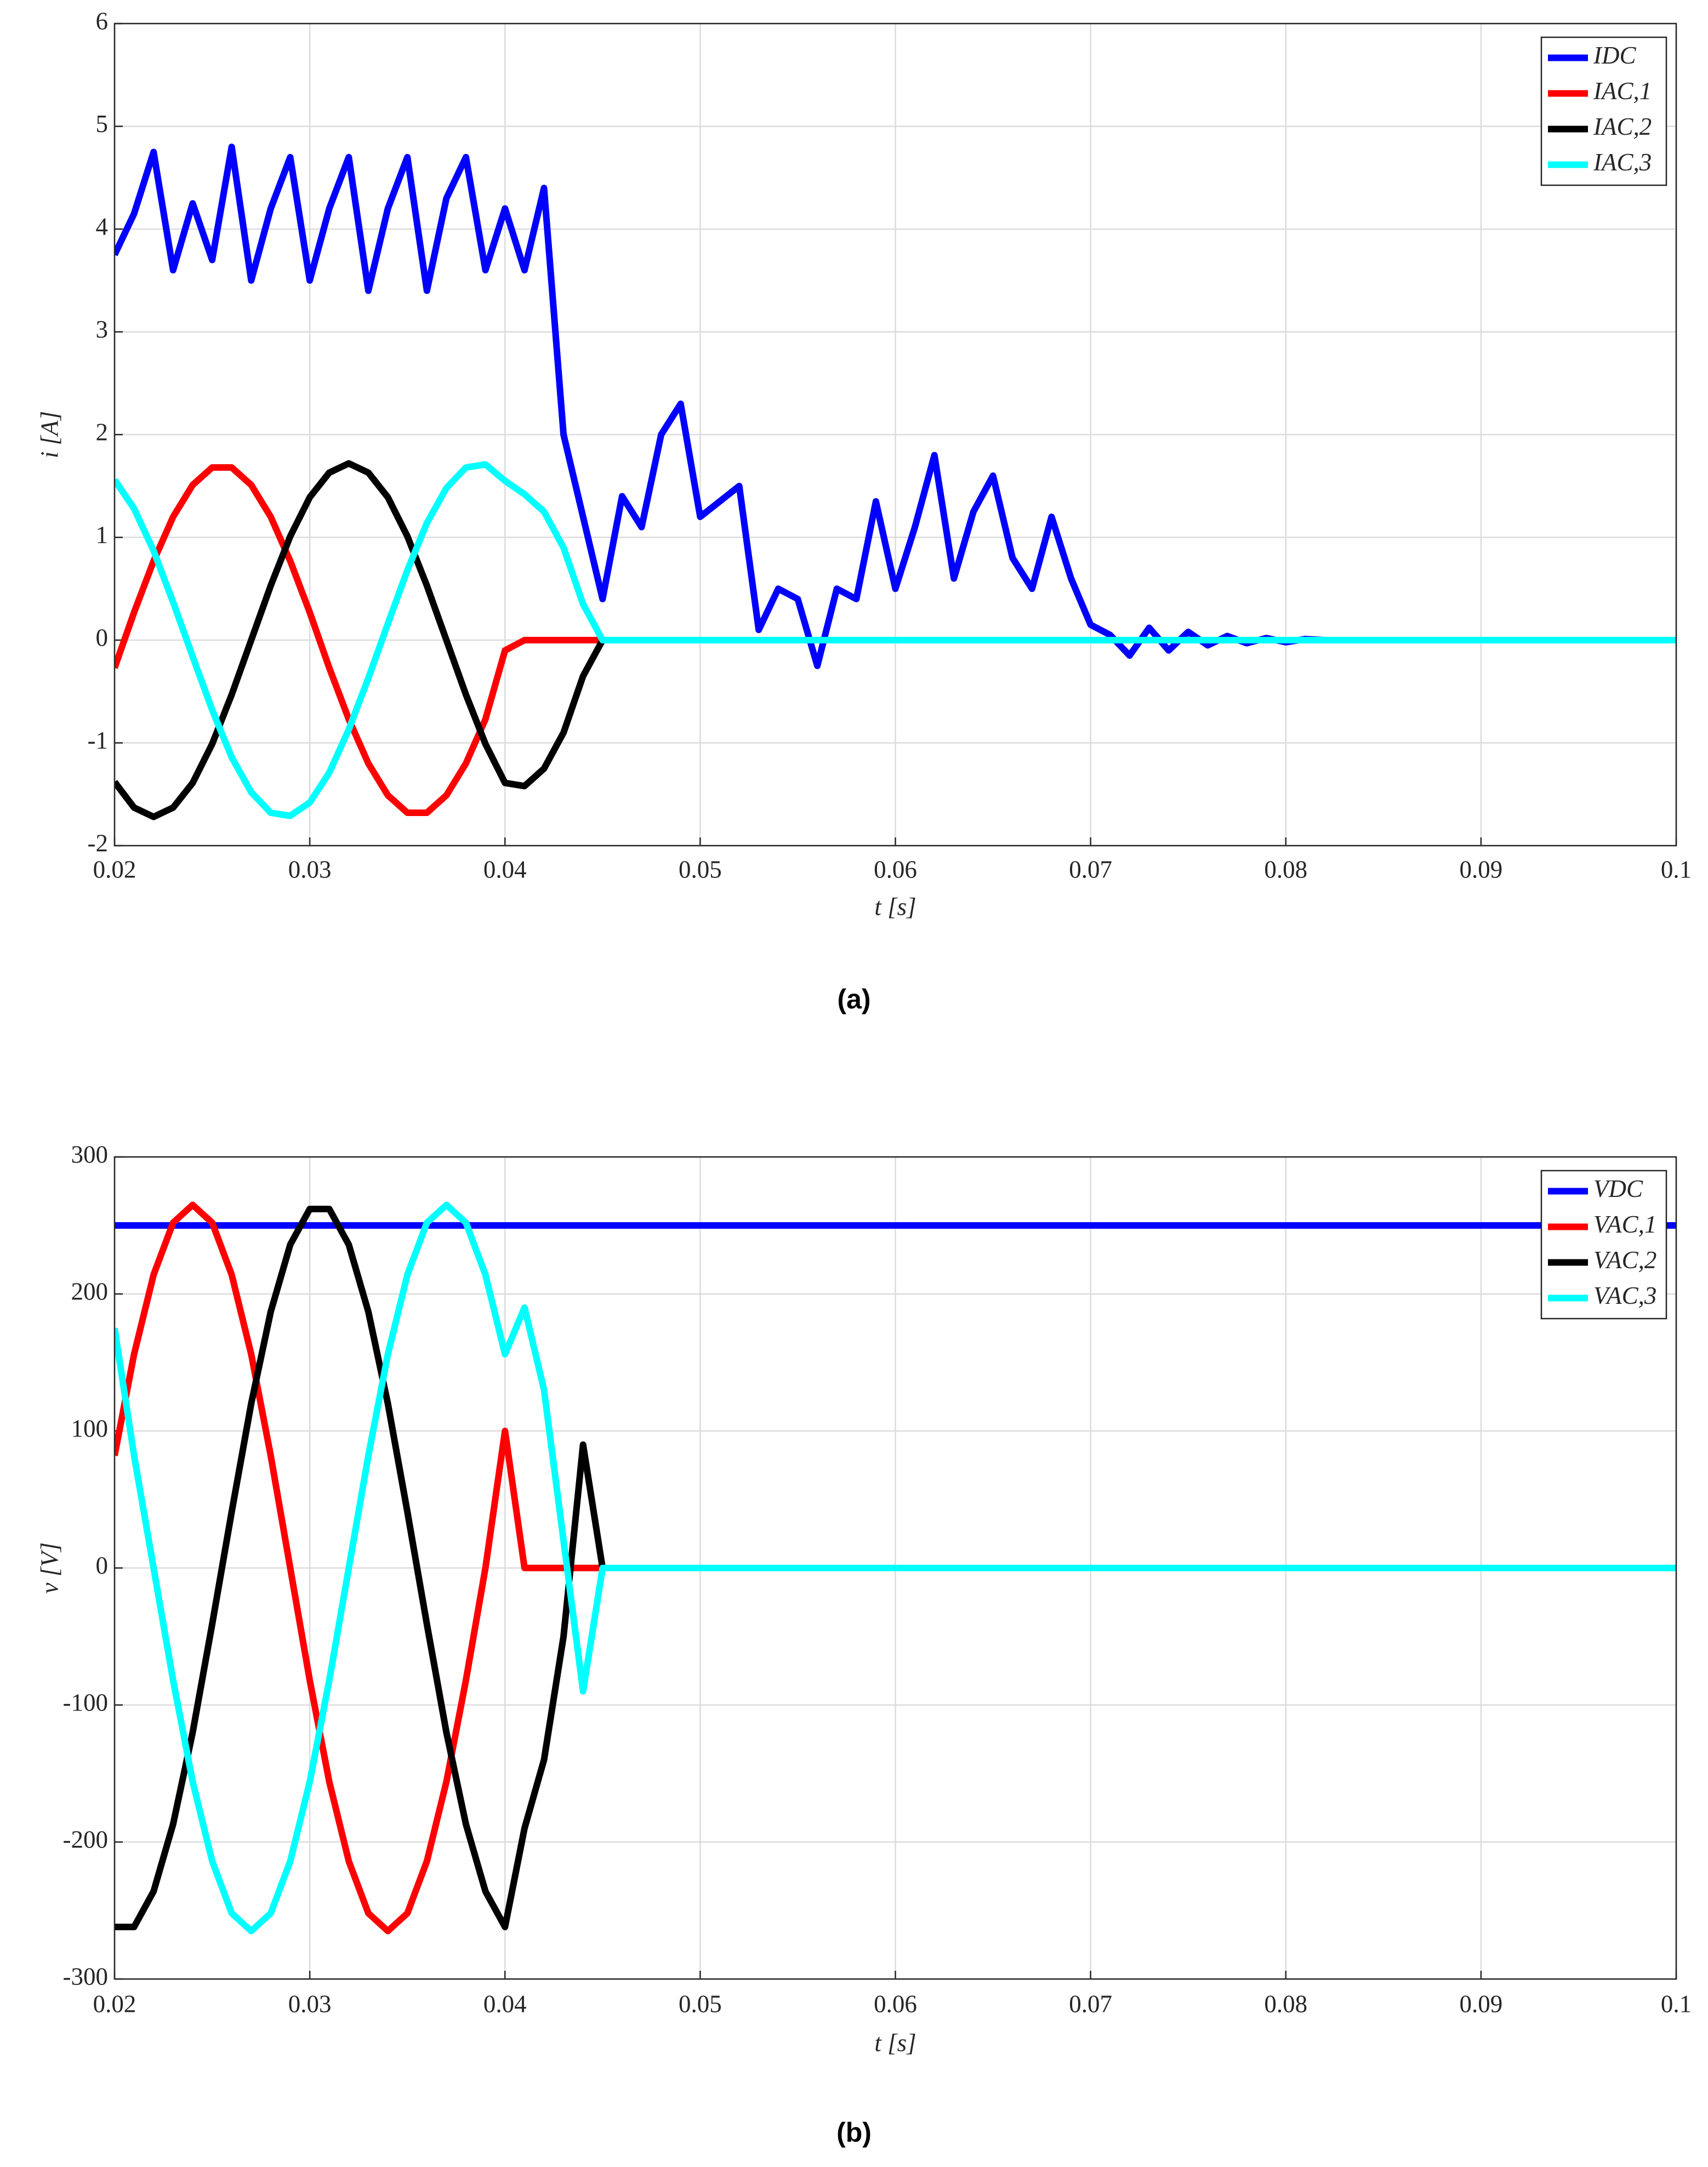 This screenshot has height=2167, width=1708. What do you see at coordinates (98, 843) in the screenshot?
I see `y-tick-label: -2` at bounding box center [98, 843].